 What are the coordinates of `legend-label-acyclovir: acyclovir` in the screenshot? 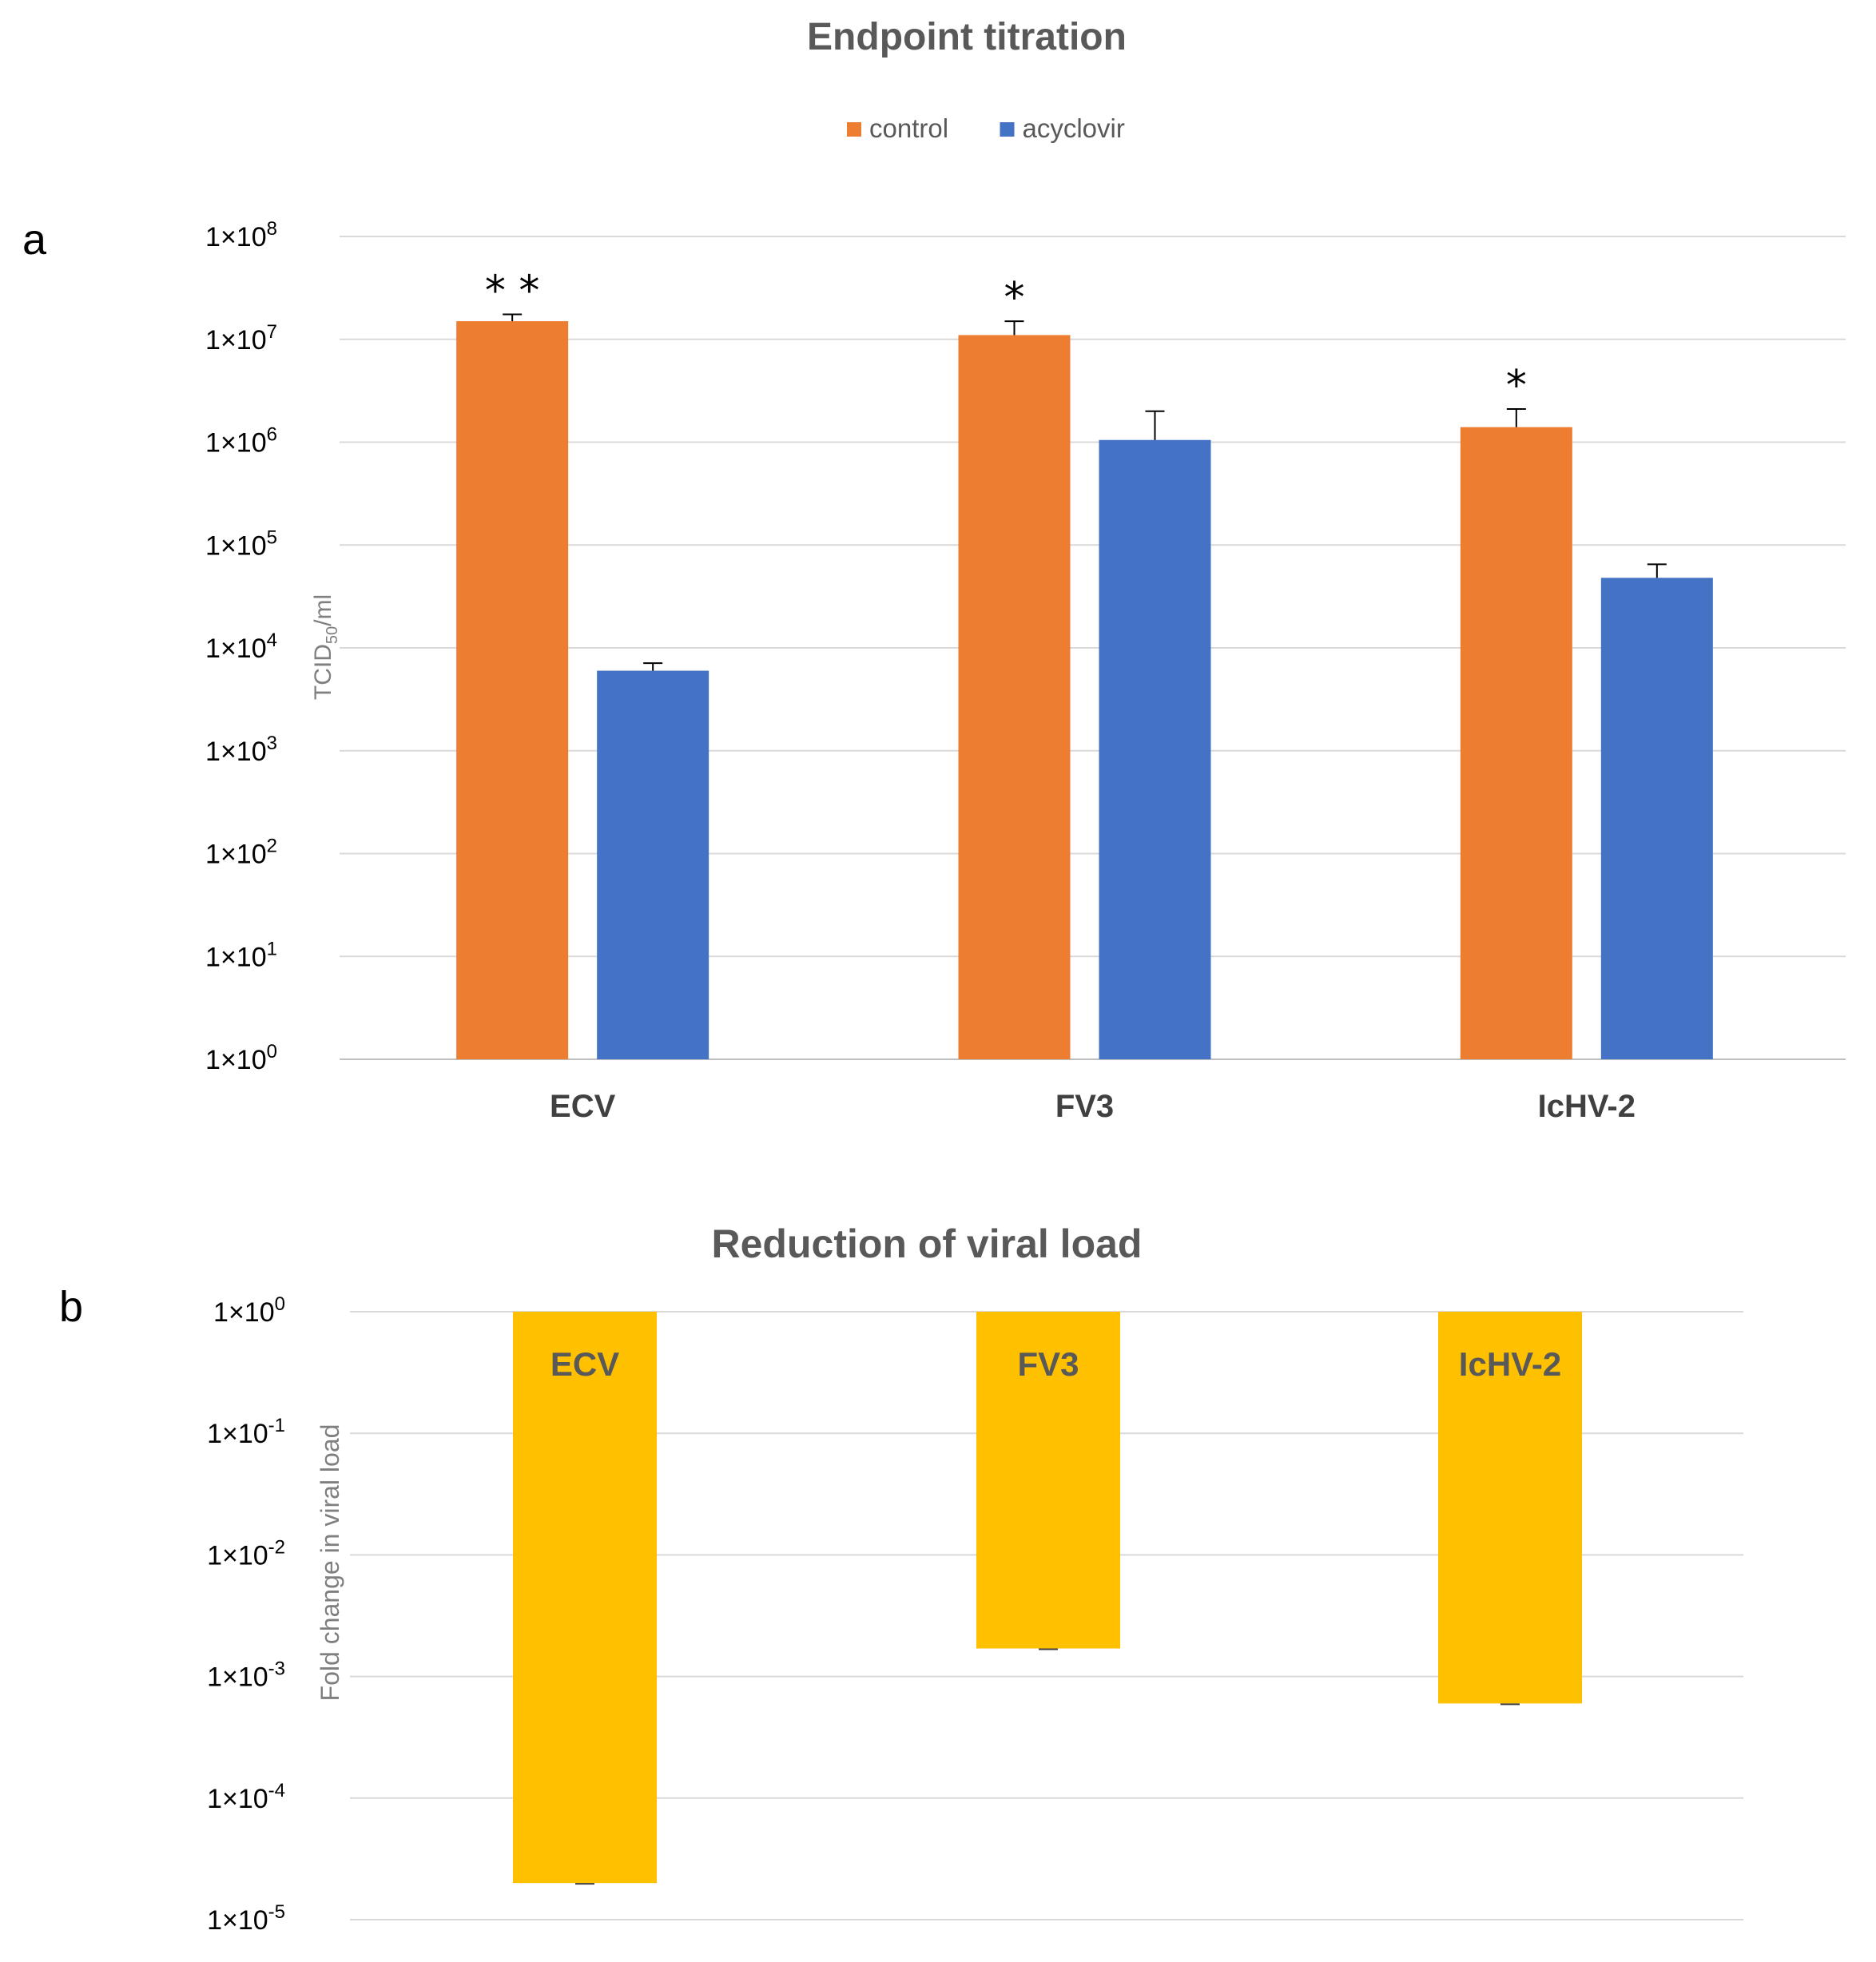 It's located at (1074, 128).